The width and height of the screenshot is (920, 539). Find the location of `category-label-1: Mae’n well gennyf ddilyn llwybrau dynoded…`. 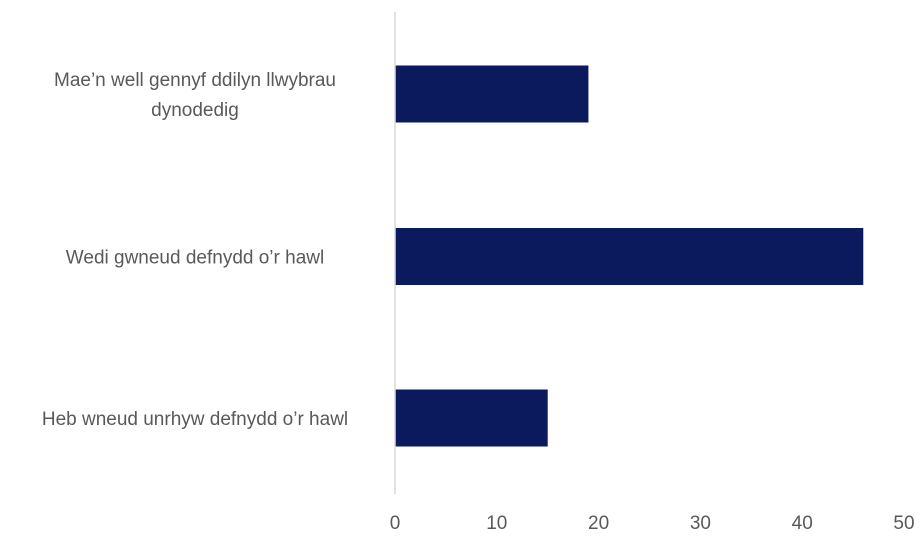

category-label-1: Mae’n well gennyf ddilyn llwybrau dynoded… is located at coordinates (195, 95).